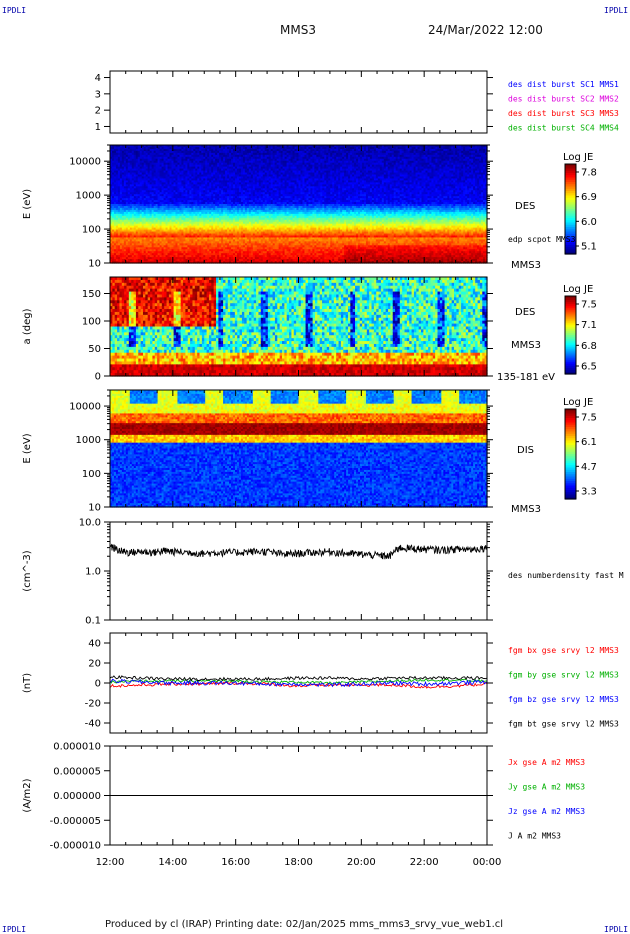 The image size is (630, 934). What do you see at coordinates (616, 929) in the screenshot?
I see `corner-label-bottom-right: IPDLI` at bounding box center [616, 929].